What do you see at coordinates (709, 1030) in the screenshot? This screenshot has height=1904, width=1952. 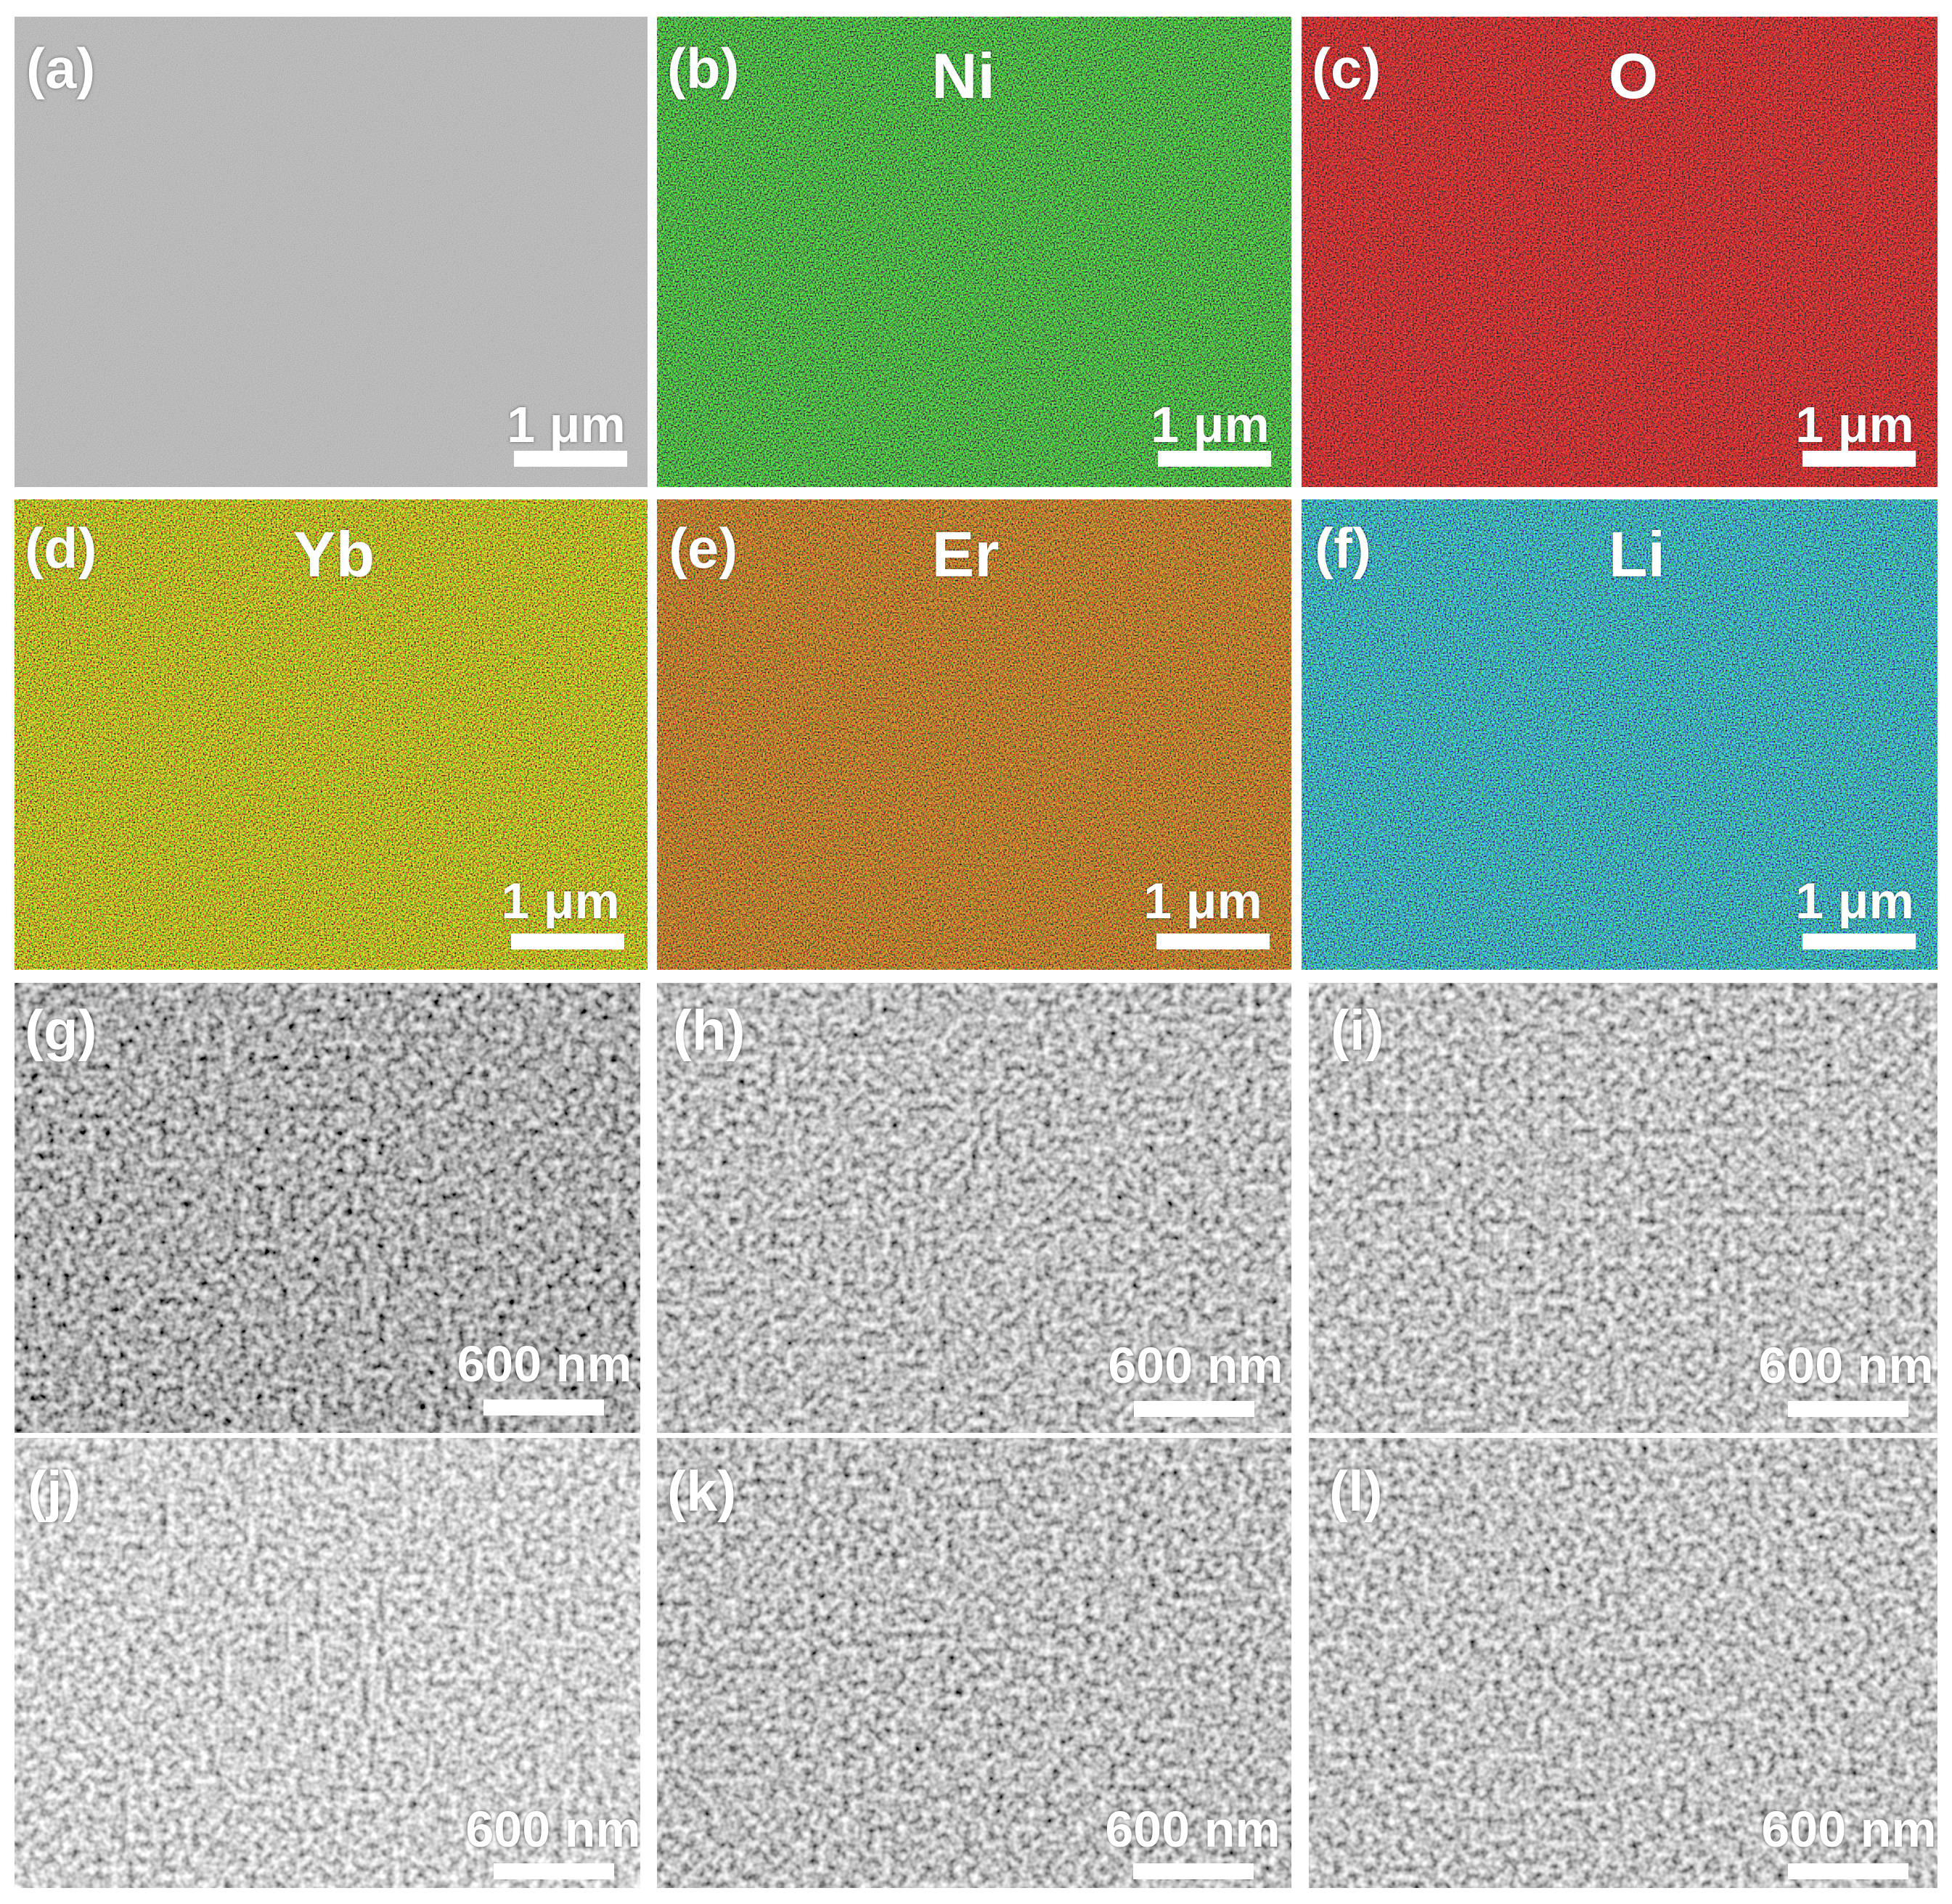 I see `panel-label: (h)` at bounding box center [709, 1030].